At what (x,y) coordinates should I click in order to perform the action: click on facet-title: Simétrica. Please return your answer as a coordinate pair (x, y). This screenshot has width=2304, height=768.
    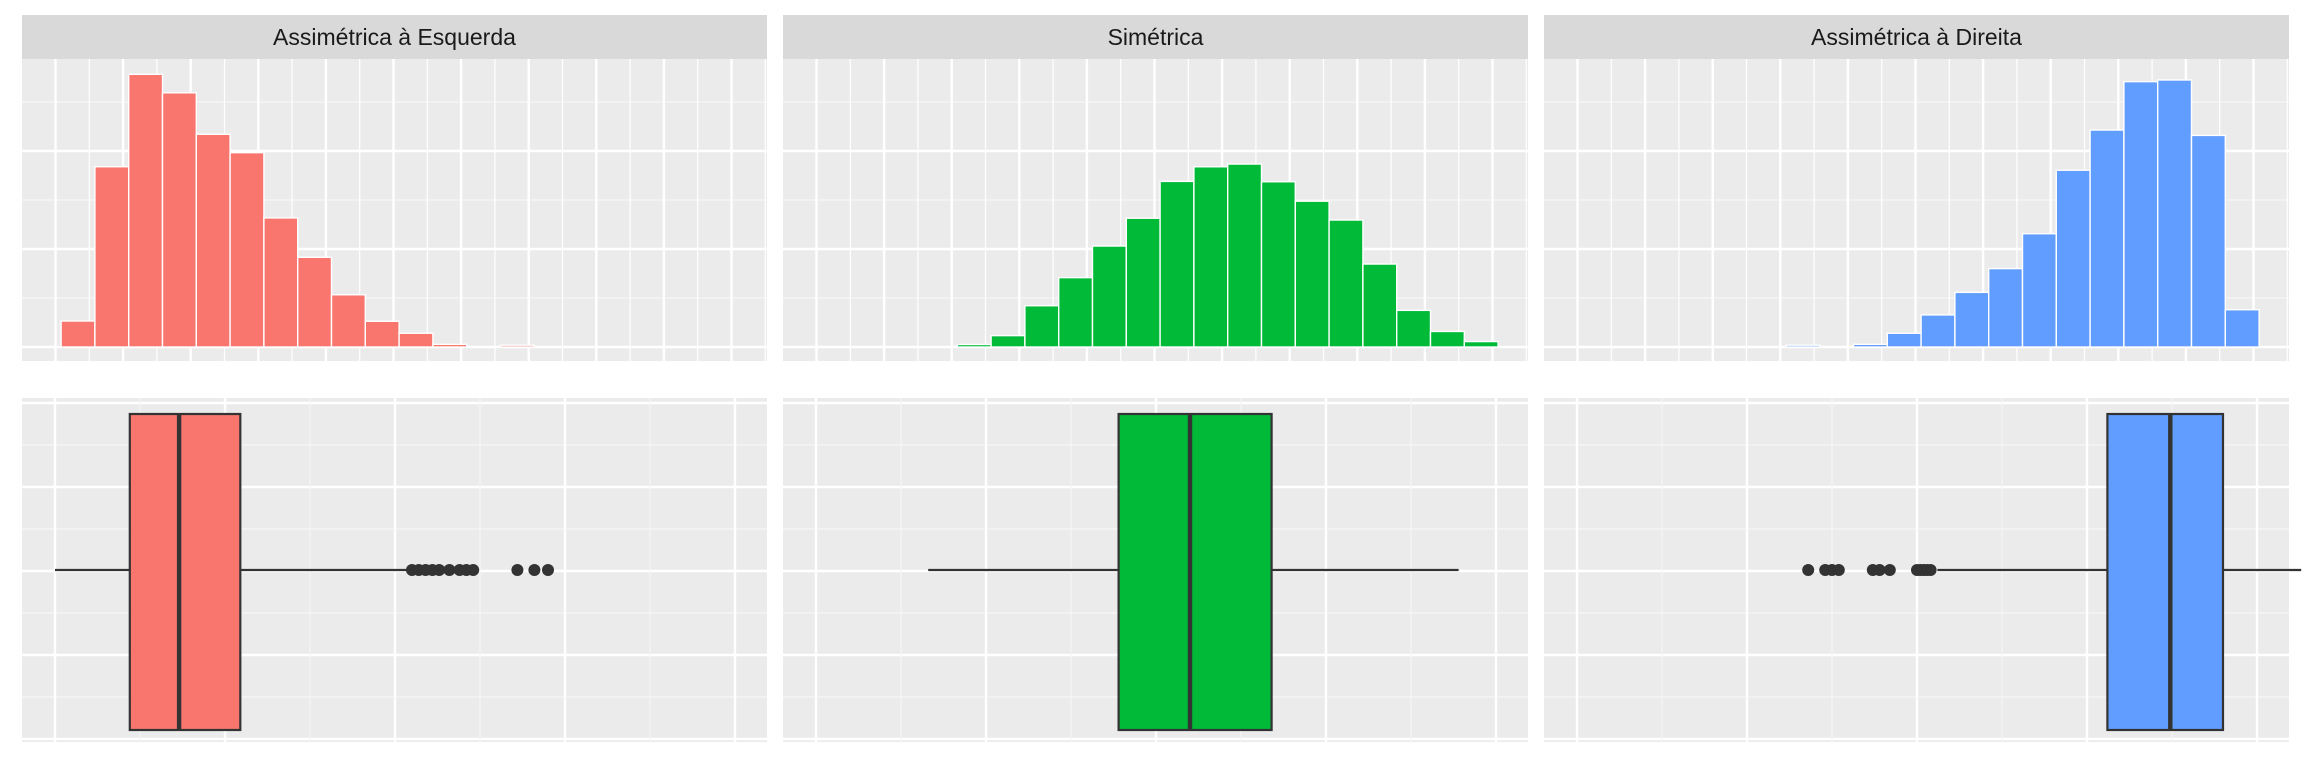
    Looking at the image, I should click on (1156, 37).